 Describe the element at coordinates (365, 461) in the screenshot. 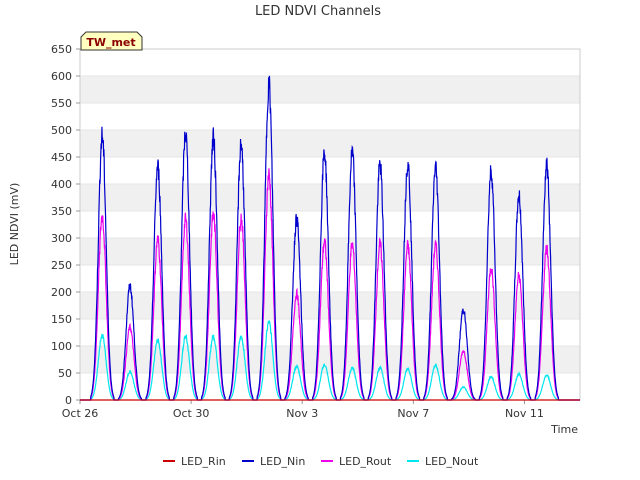

I see `legend-label: LED_Rout` at that location.